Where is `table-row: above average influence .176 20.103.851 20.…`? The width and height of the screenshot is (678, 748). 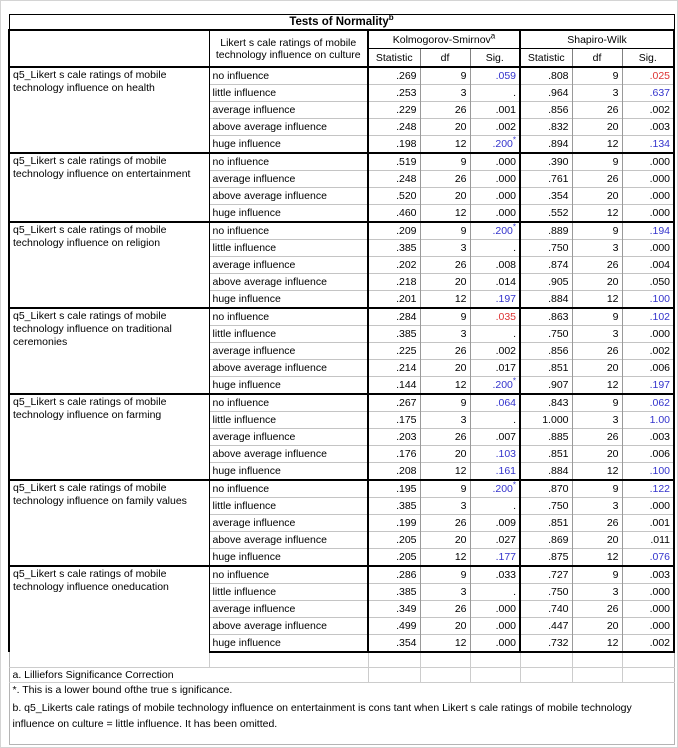 table-row: above average influence .176 20.103.851 20.… is located at coordinates (342, 454).